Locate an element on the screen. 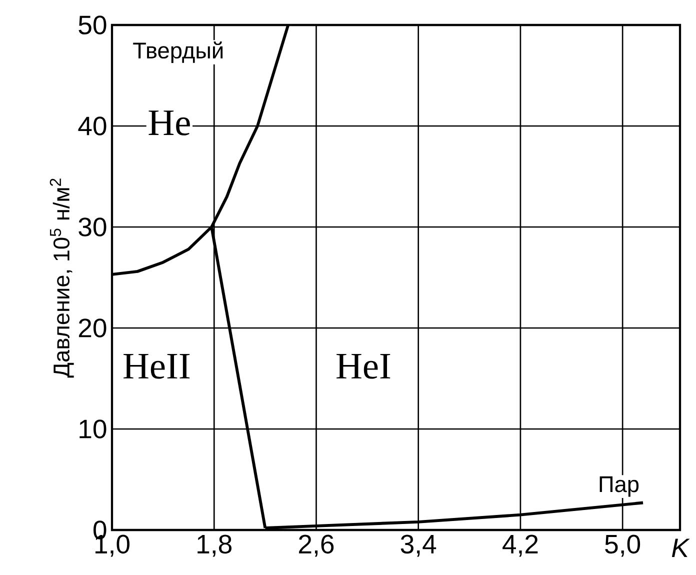 The image size is (696, 575). x-axis-title: K is located at coordinates (681, 548).